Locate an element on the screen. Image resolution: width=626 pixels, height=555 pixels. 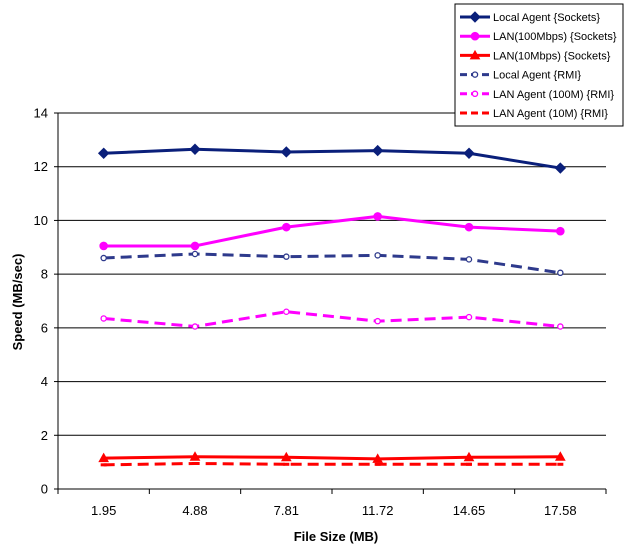
legend-item: Local Agent {Sockets} is located at coordinates (530, 17).